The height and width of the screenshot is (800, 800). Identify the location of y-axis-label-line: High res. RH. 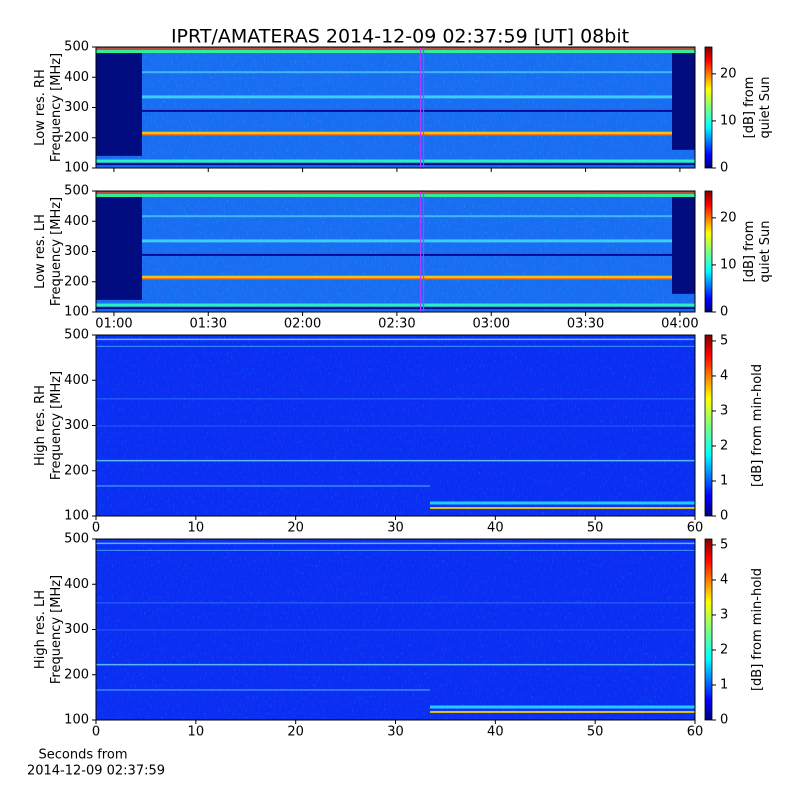
(40, 425).